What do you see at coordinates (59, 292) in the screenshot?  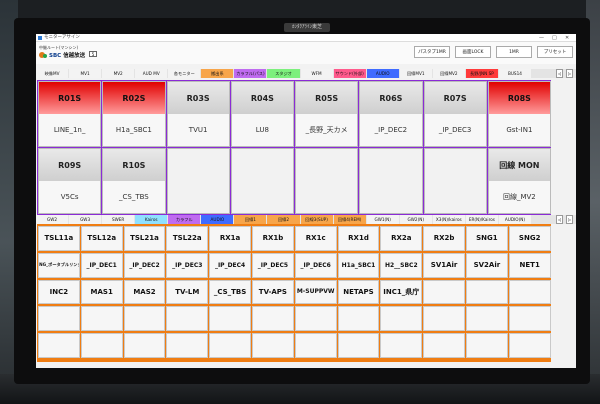 I see `source-button: INC2` at bounding box center [59, 292].